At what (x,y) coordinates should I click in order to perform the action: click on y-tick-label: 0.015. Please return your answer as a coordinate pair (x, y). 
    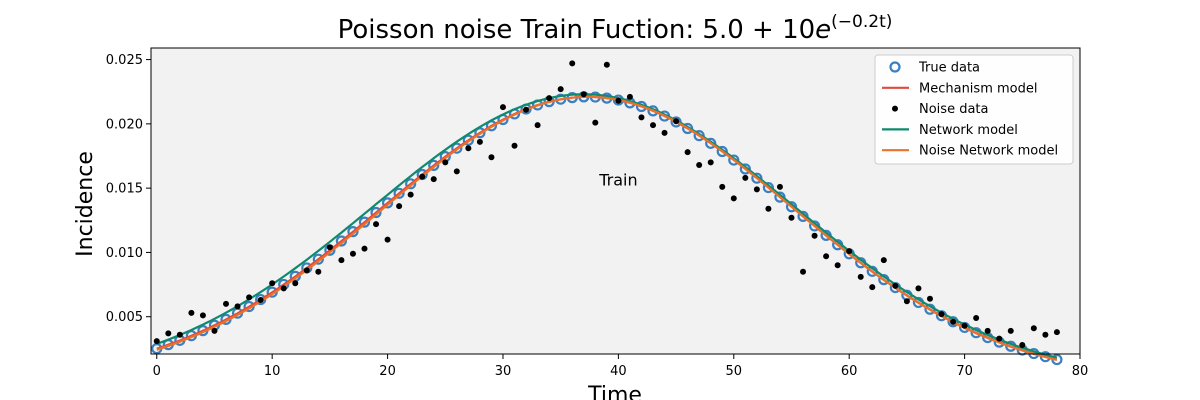
    Looking at the image, I should click on (124, 189).